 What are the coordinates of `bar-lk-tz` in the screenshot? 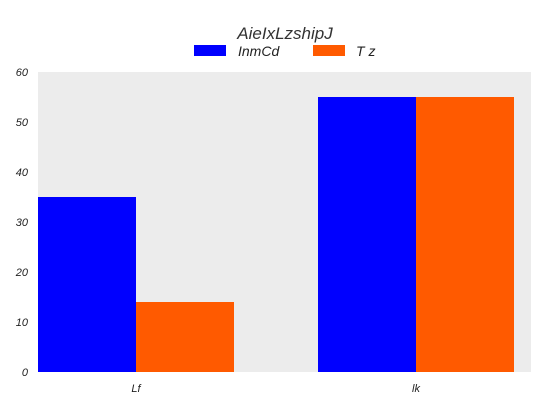 It's located at (465, 234).